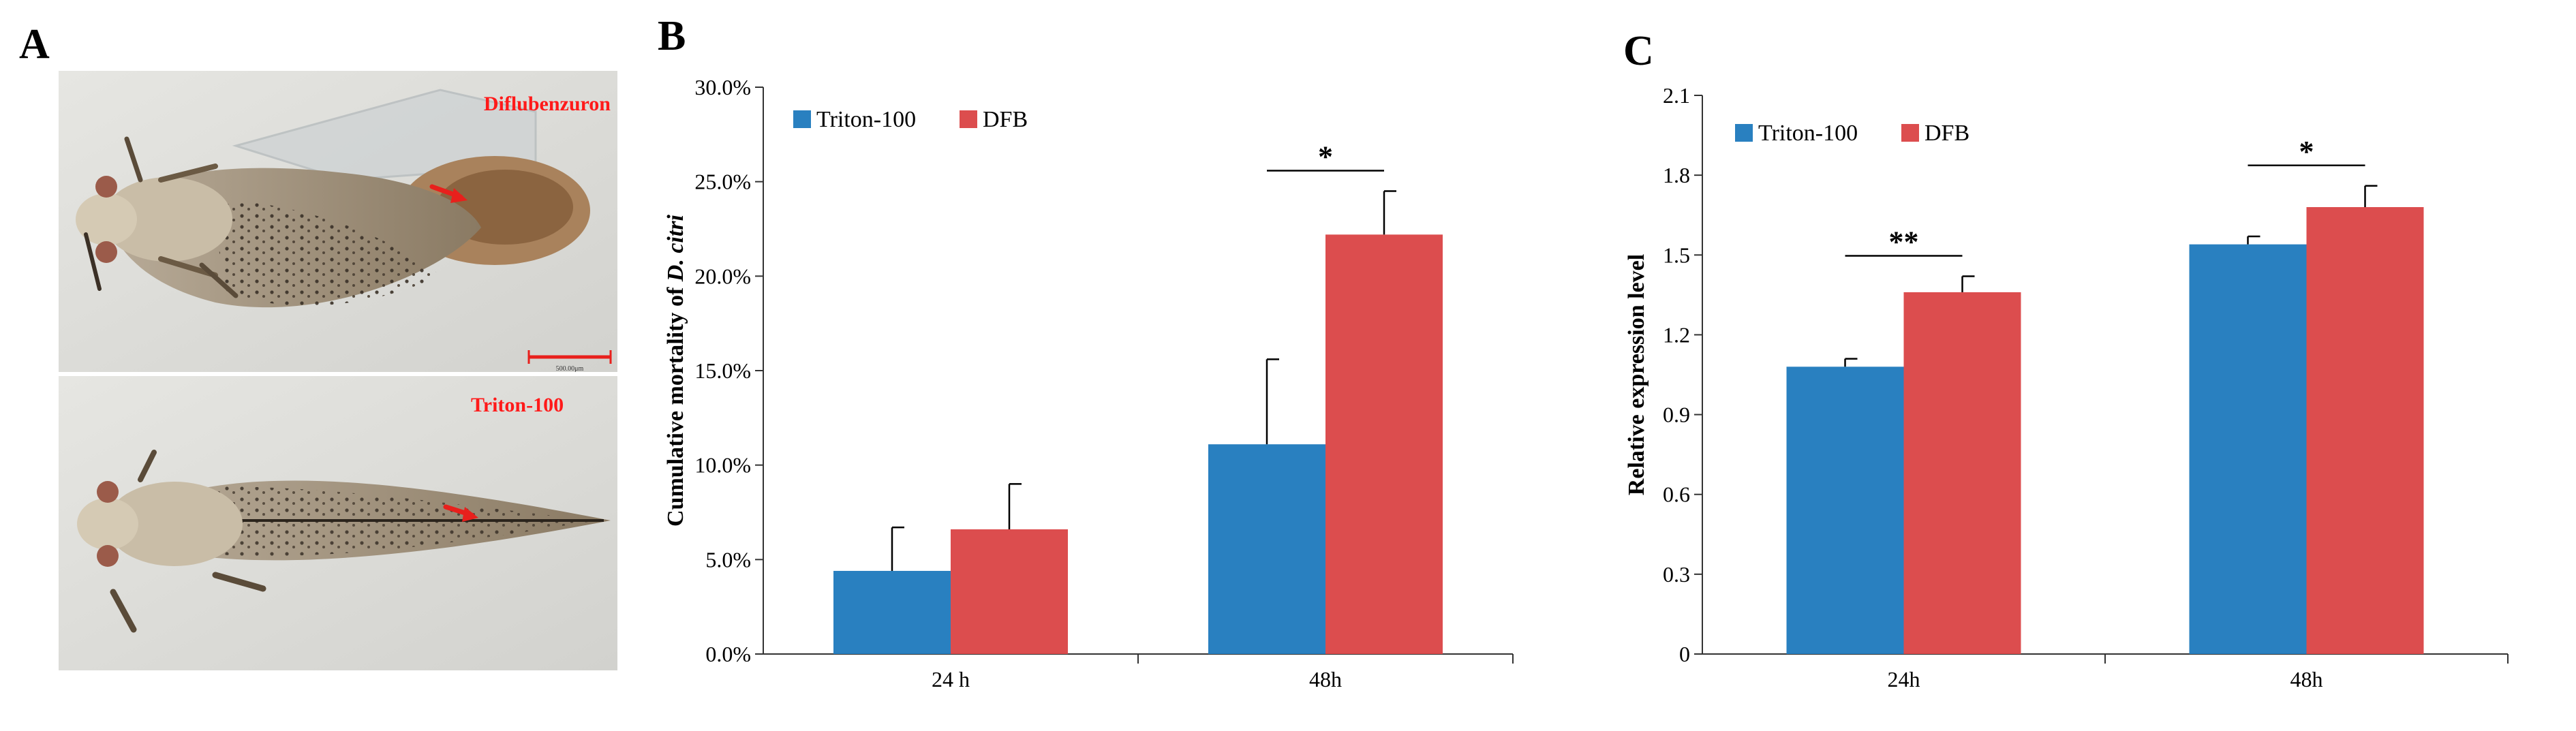 This screenshot has width=2576, height=731. I want to click on y-tick-label: 0.3, so click(1676, 574).